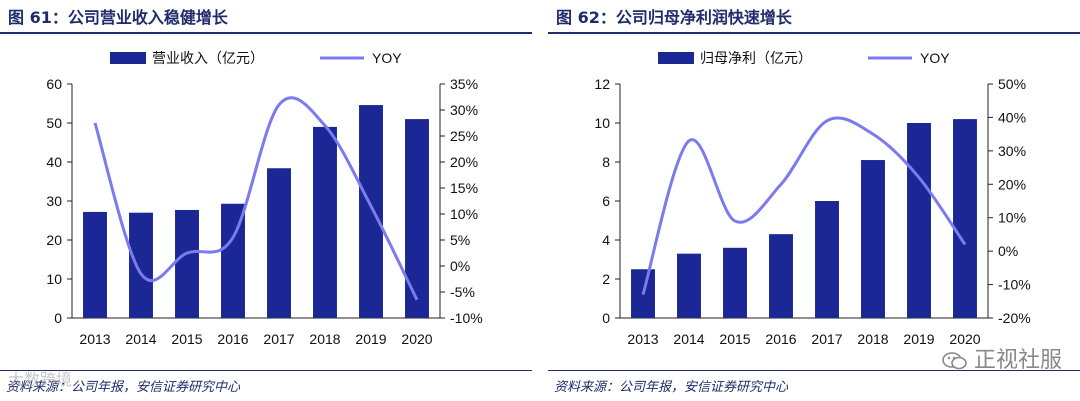 The image size is (1080, 401). I want to click on legend: 归母净利（亿元） YOY, so click(804, 58).